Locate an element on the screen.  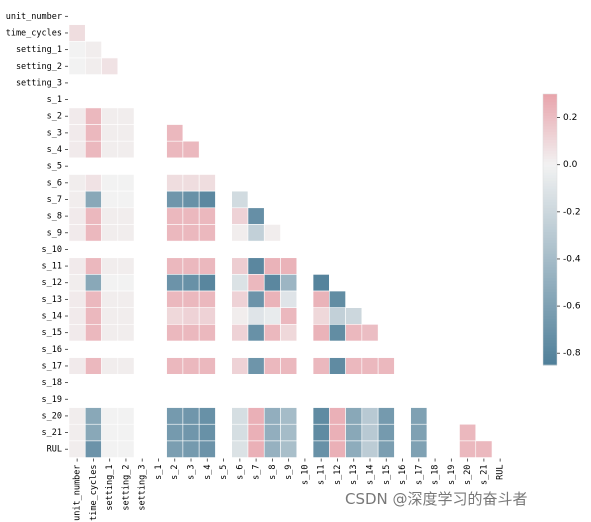
col-label-s_21: s_21 is located at coordinates (484, 475).